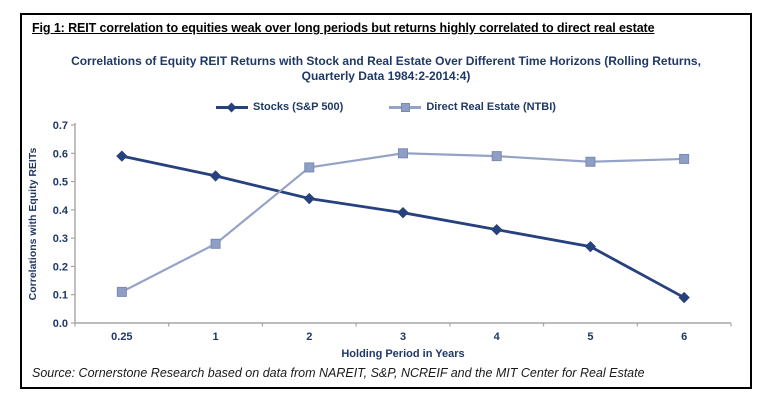 This screenshot has width=770, height=402. Describe the element at coordinates (60, 239) in the screenshot. I see `y-tick-label: 0.3` at that location.